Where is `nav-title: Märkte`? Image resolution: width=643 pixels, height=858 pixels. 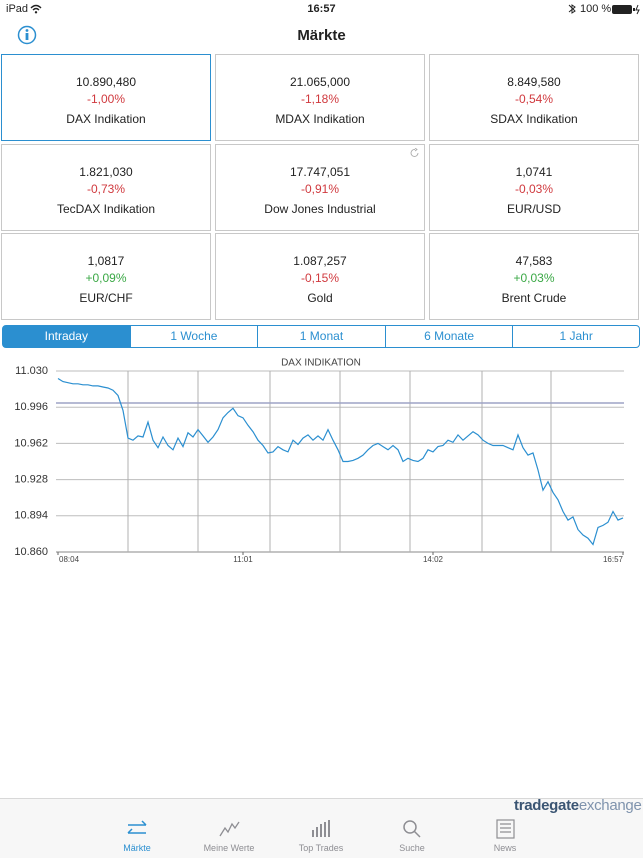
nav-title: Märkte is located at coordinates (321, 35).